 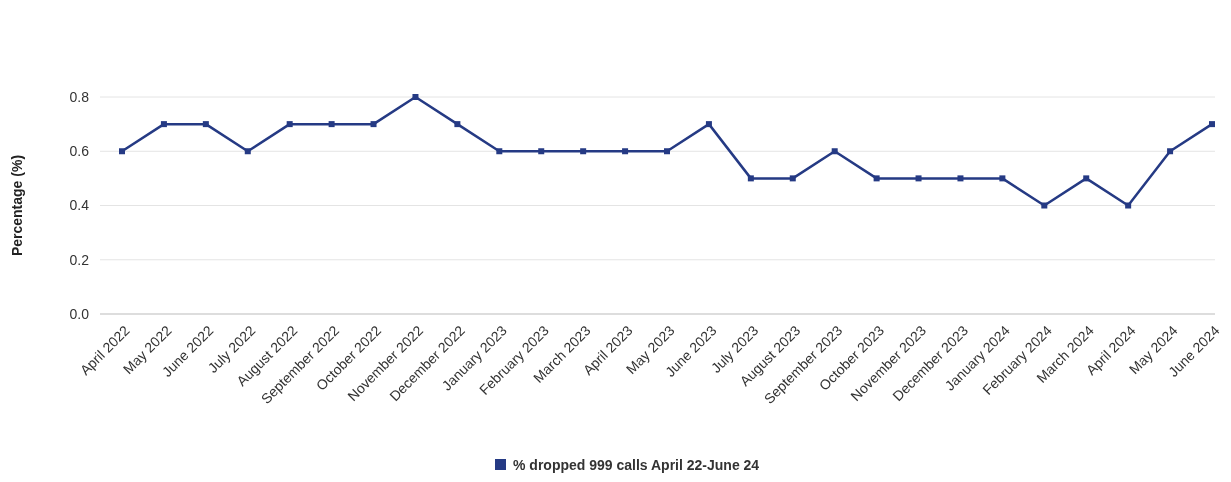 What do you see at coordinates (79, 151) in the screenshot?
I see `y-tick-label: 0.6` at bounding box center [79, 151].